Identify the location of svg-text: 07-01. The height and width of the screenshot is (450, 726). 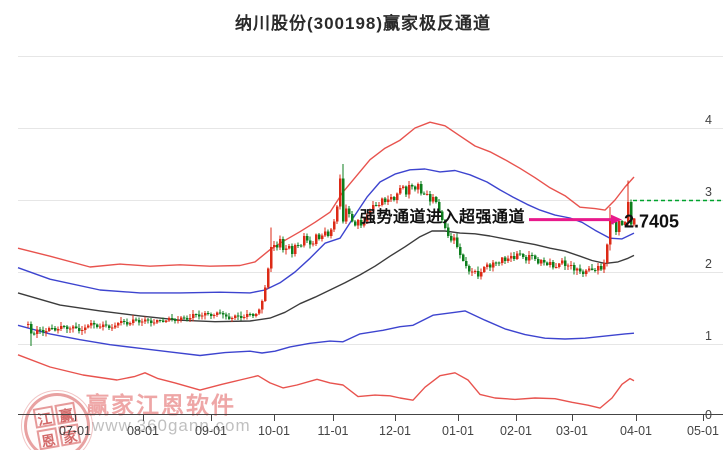
(75, 431).